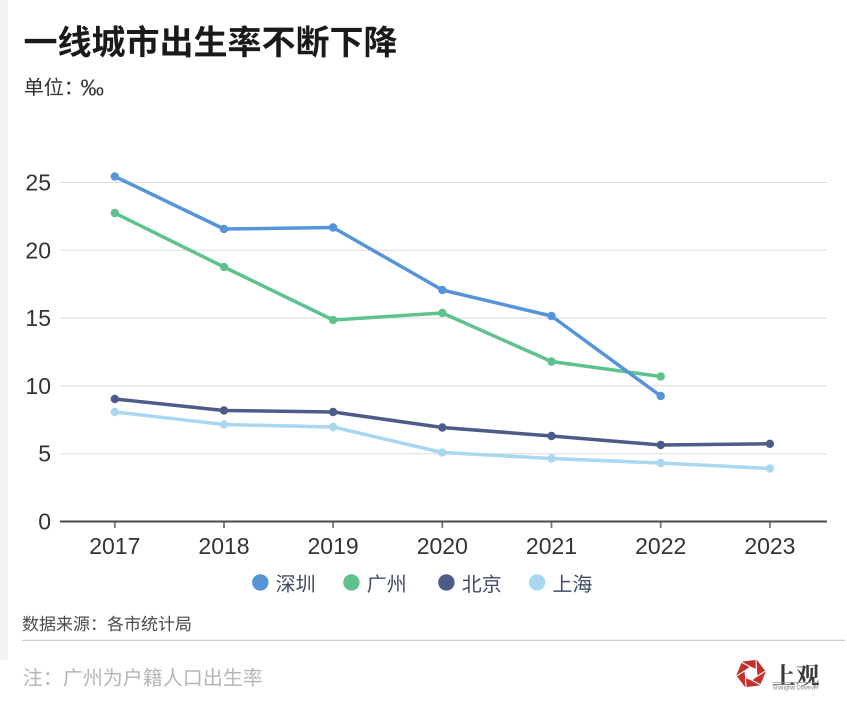 The image size is (847, 720). I want to click on svg-text: 10, so click(38, 386).